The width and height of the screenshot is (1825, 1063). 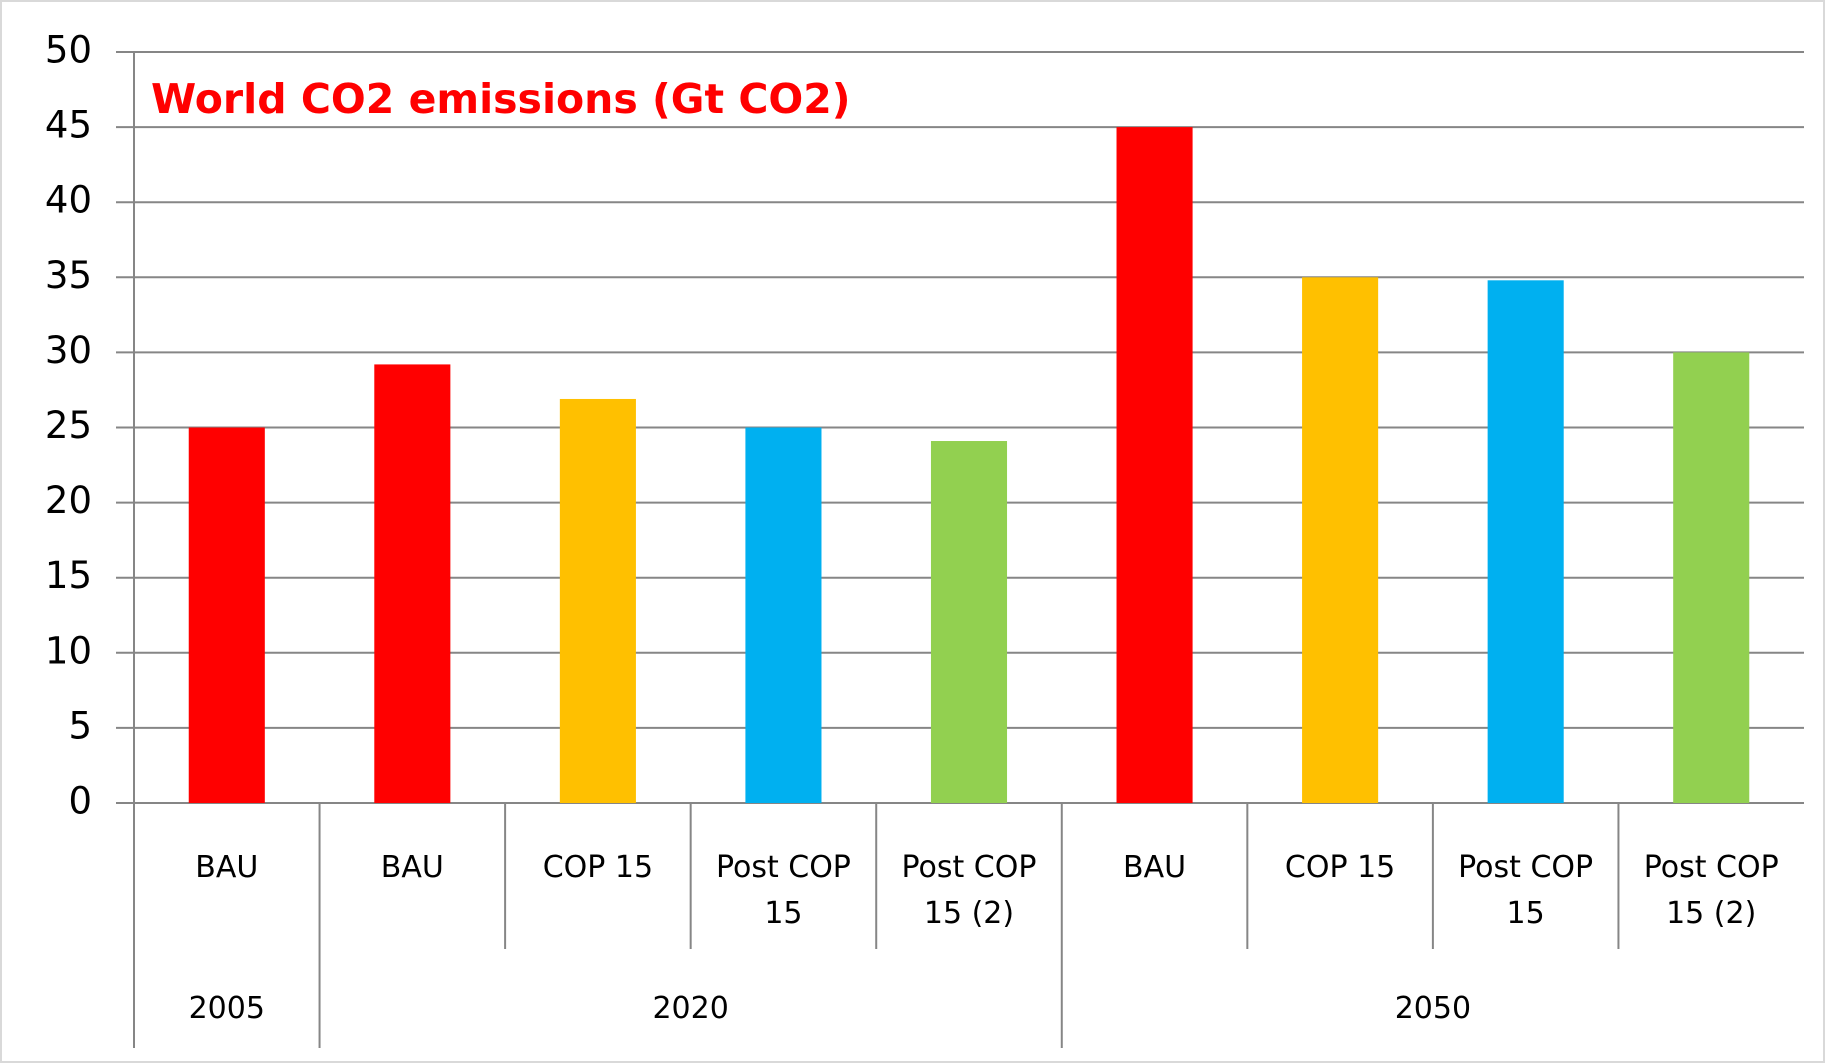 What do you see at coordinates (68, 200) in the screenshot?
I see `y-tick-label: 40` at bounding box center [68, 200].